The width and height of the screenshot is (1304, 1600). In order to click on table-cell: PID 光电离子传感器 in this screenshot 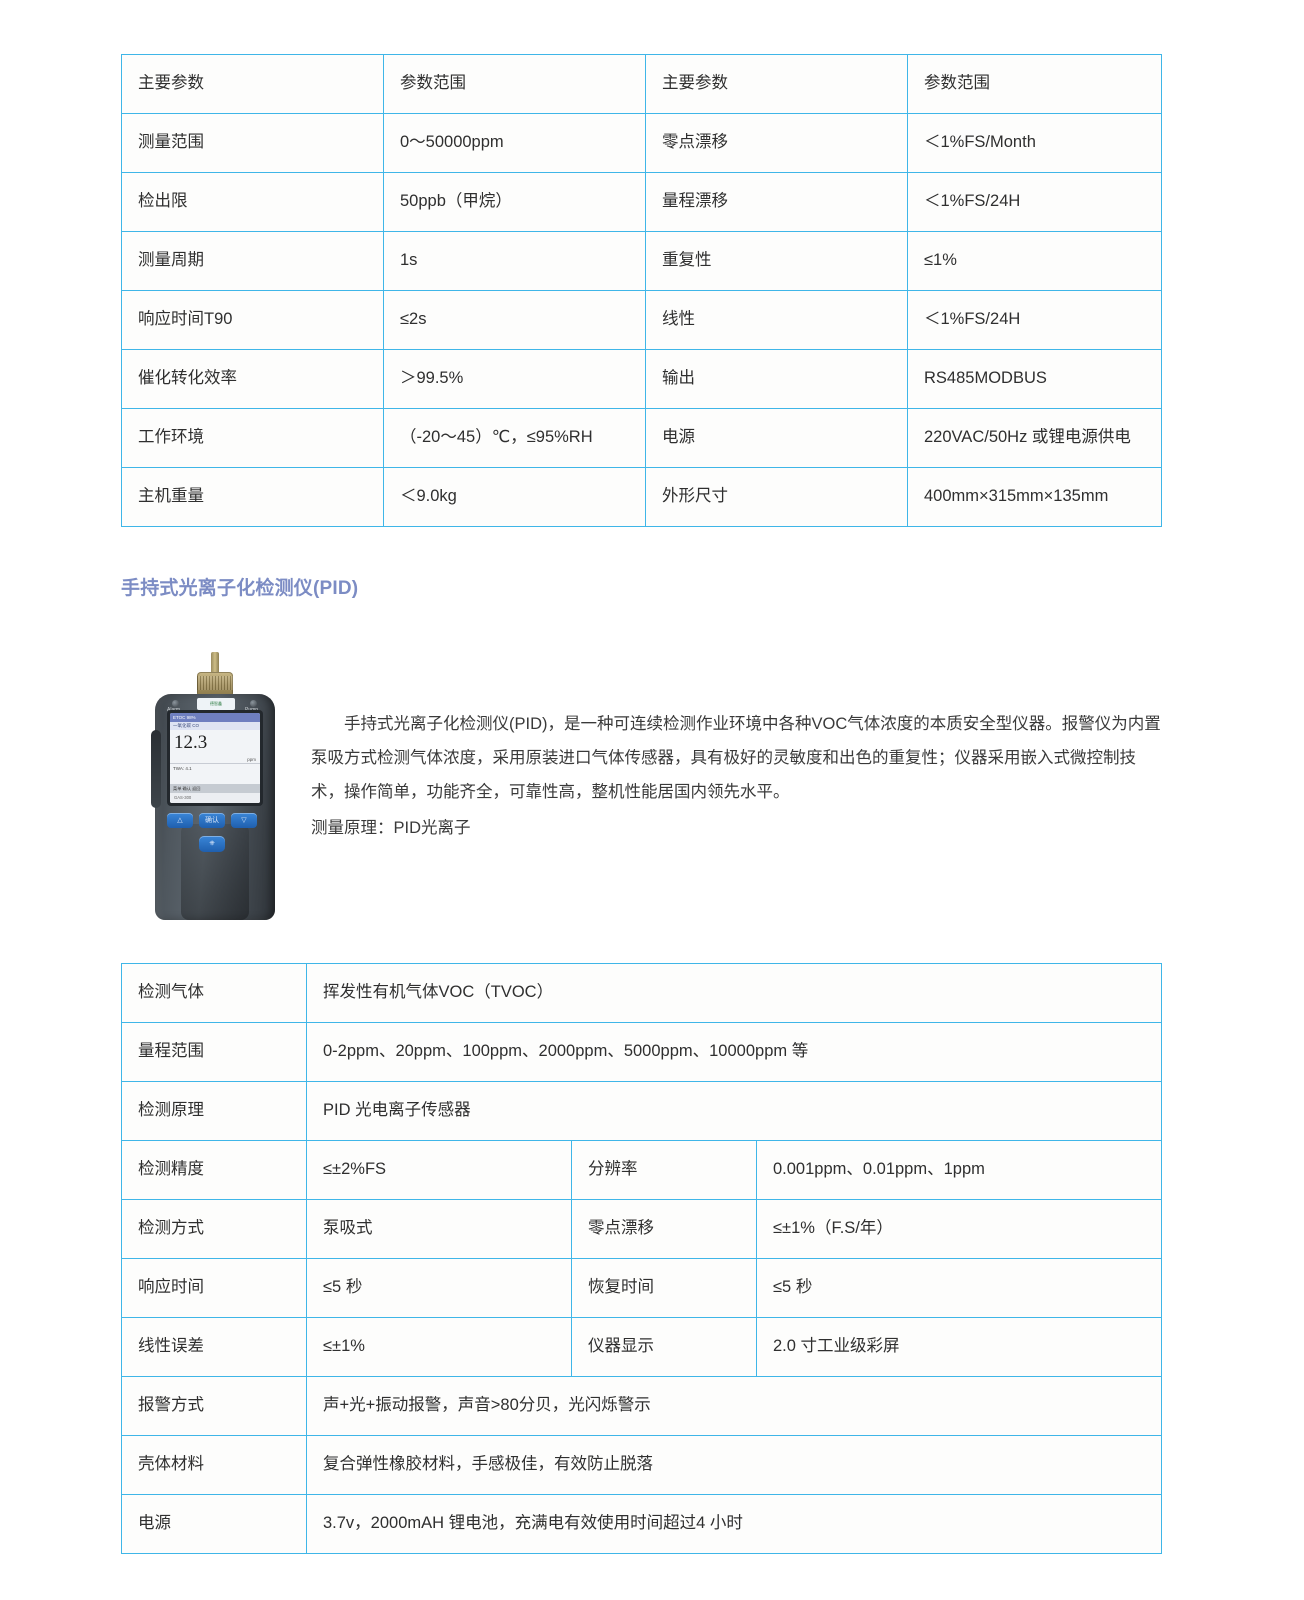, I will do `click(734, 1111)`.